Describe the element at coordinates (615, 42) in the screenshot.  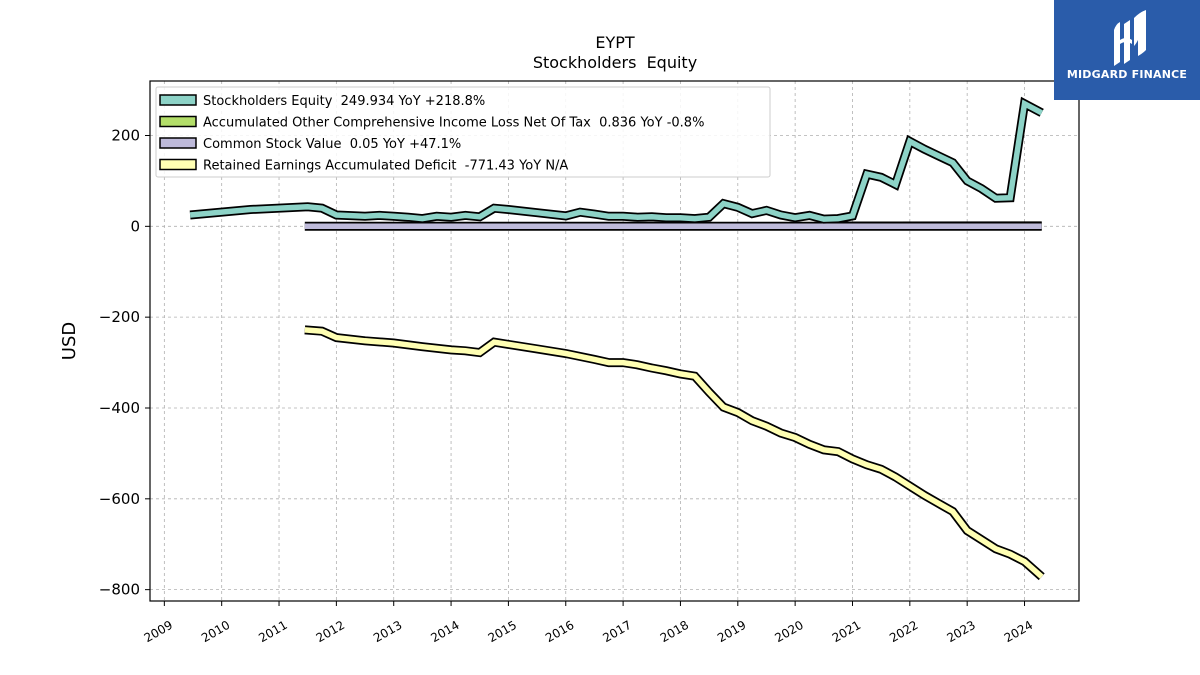
I see `chart-title: EYPT` at that location.